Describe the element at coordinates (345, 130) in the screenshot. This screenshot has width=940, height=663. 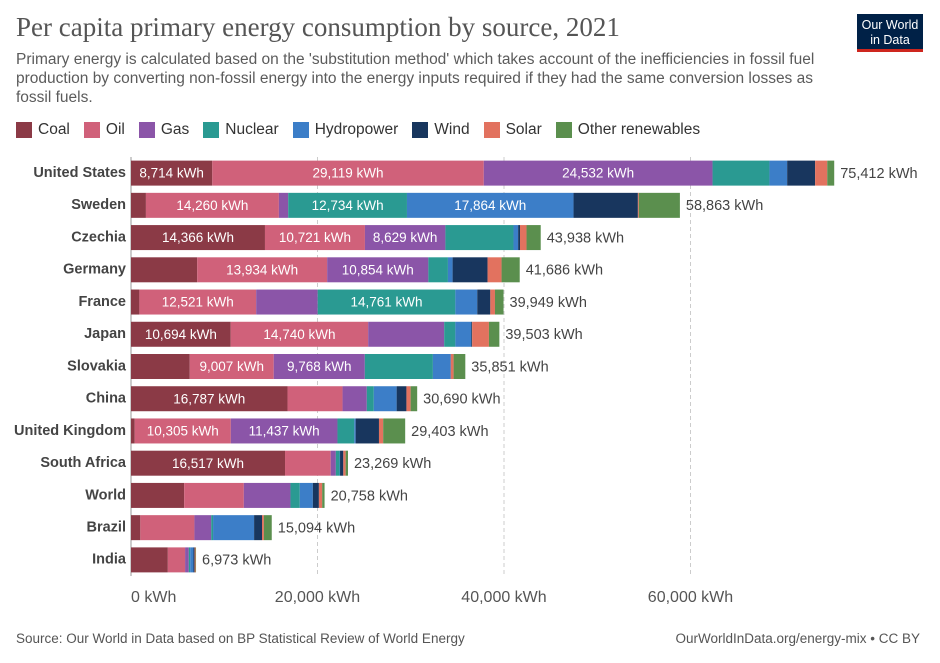
I see `legend-item: Hydropower` at that location.